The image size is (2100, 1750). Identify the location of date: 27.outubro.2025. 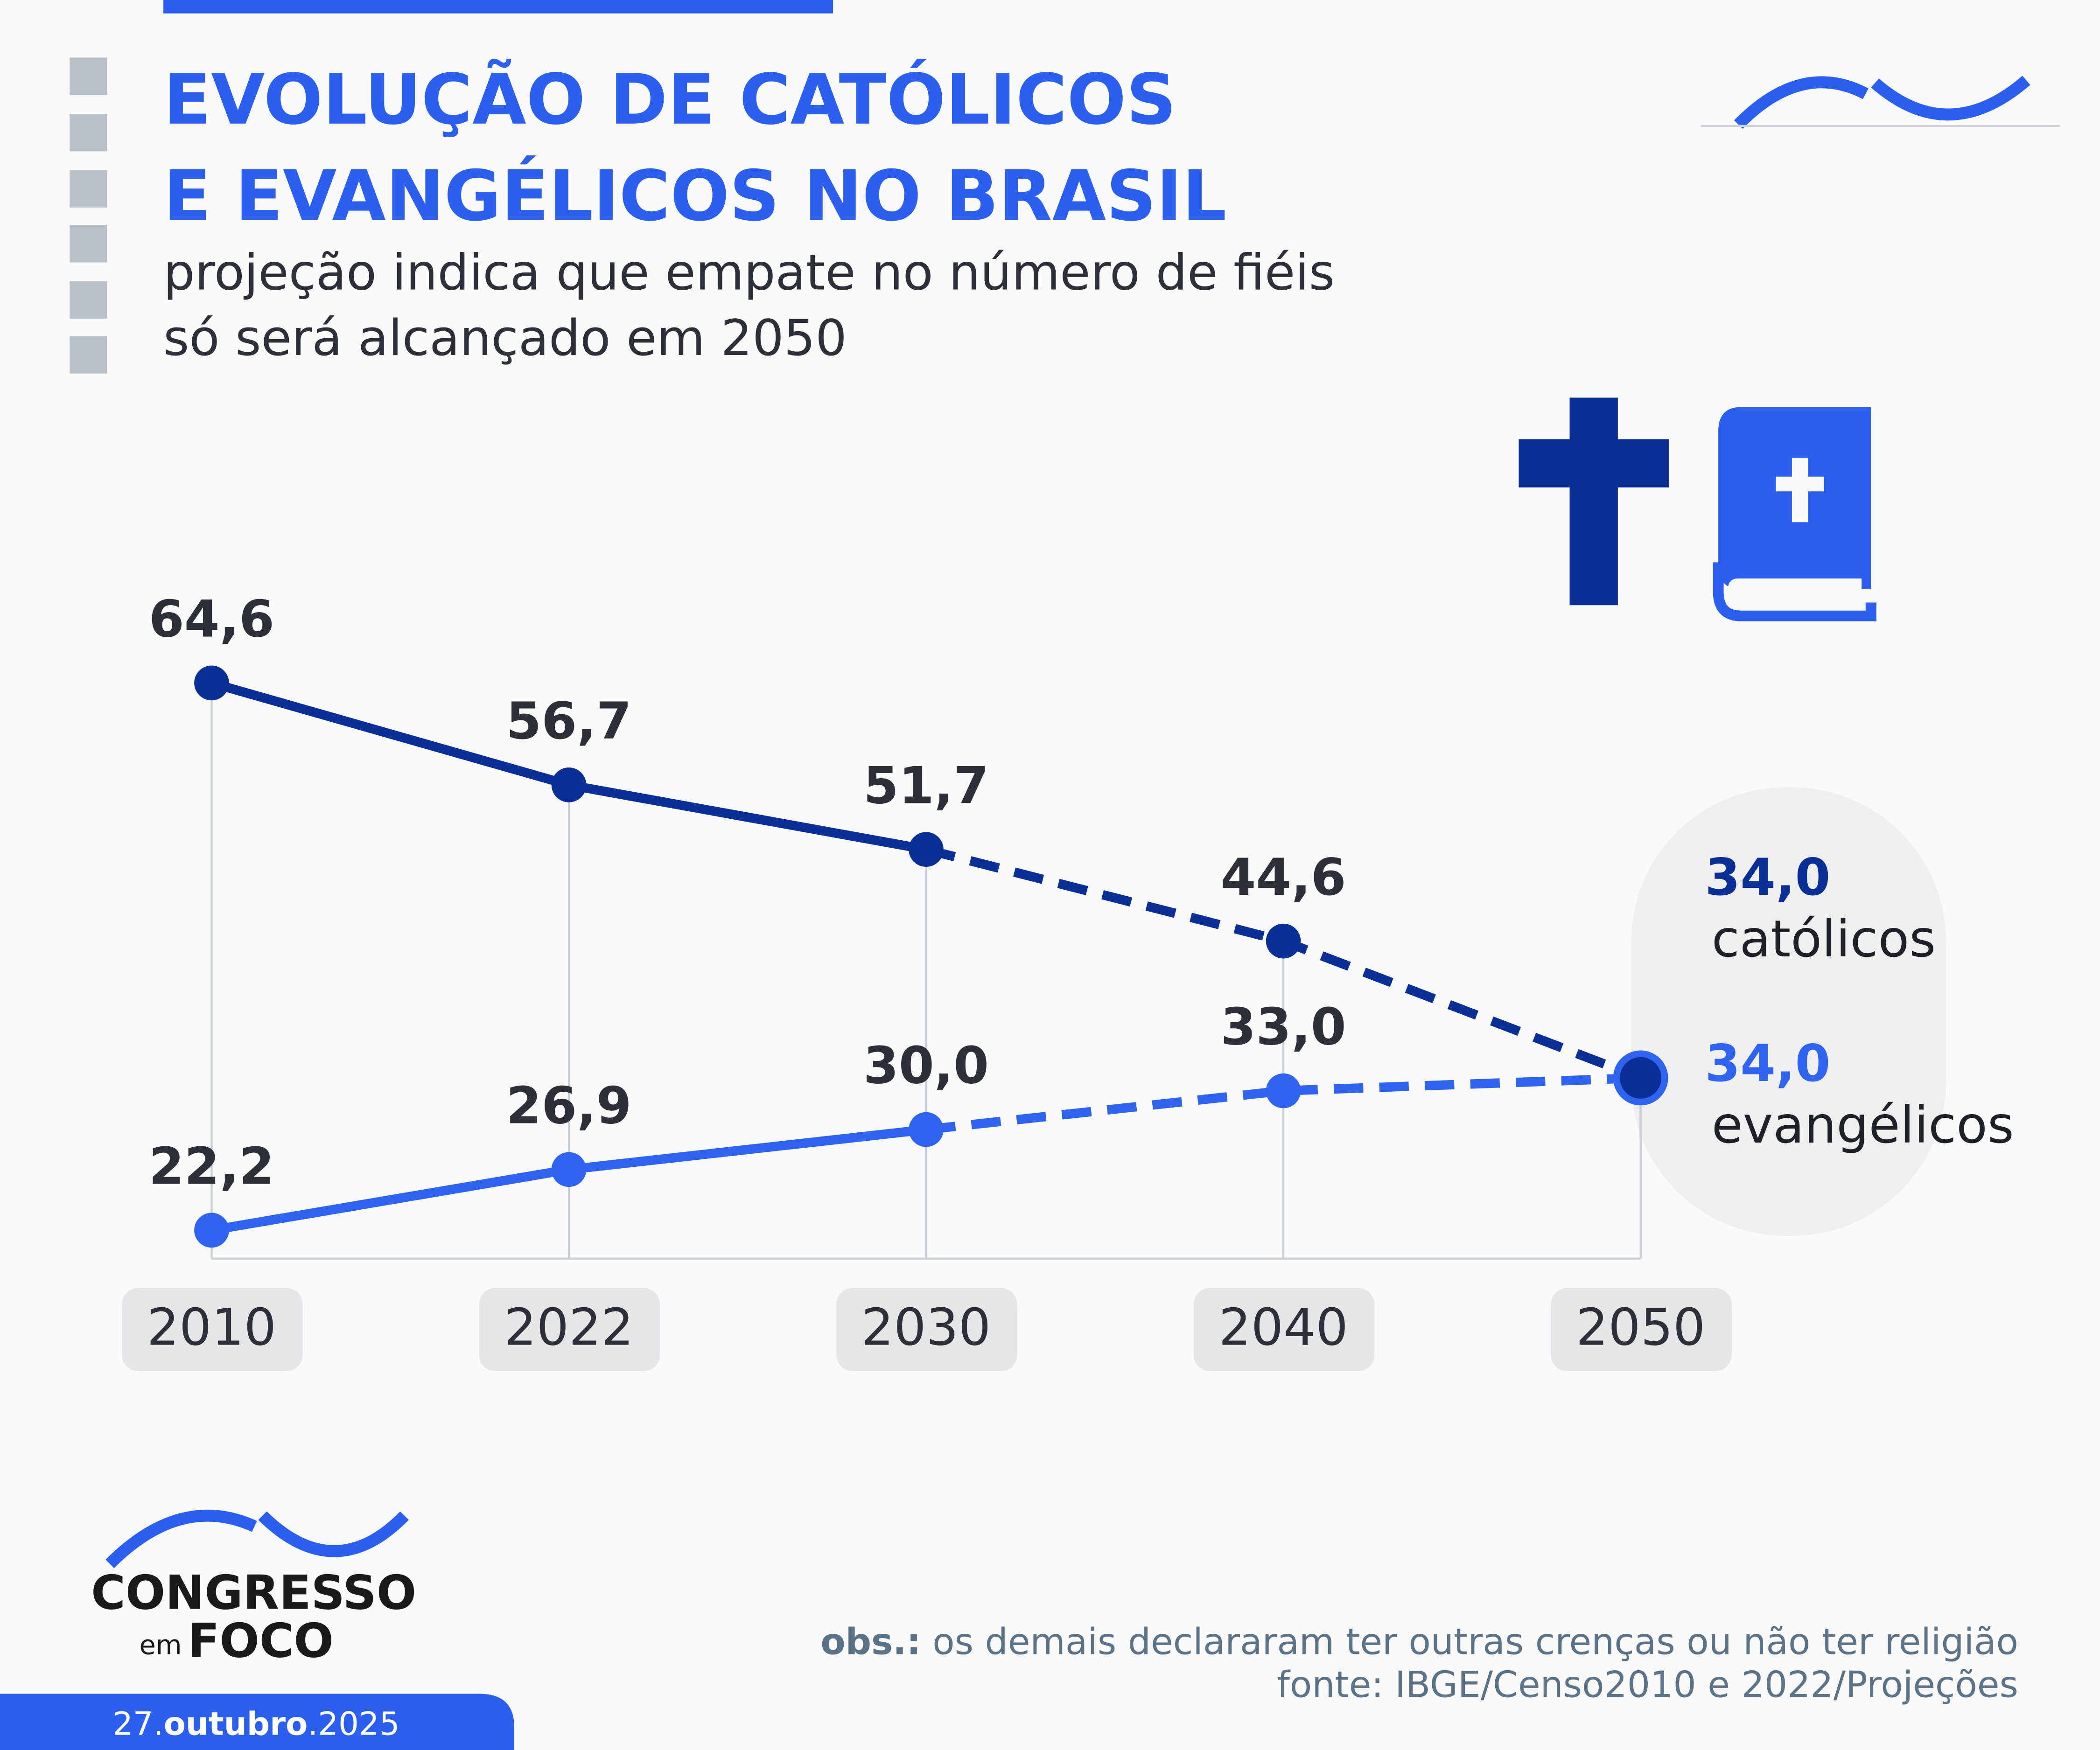
(255, 1724).